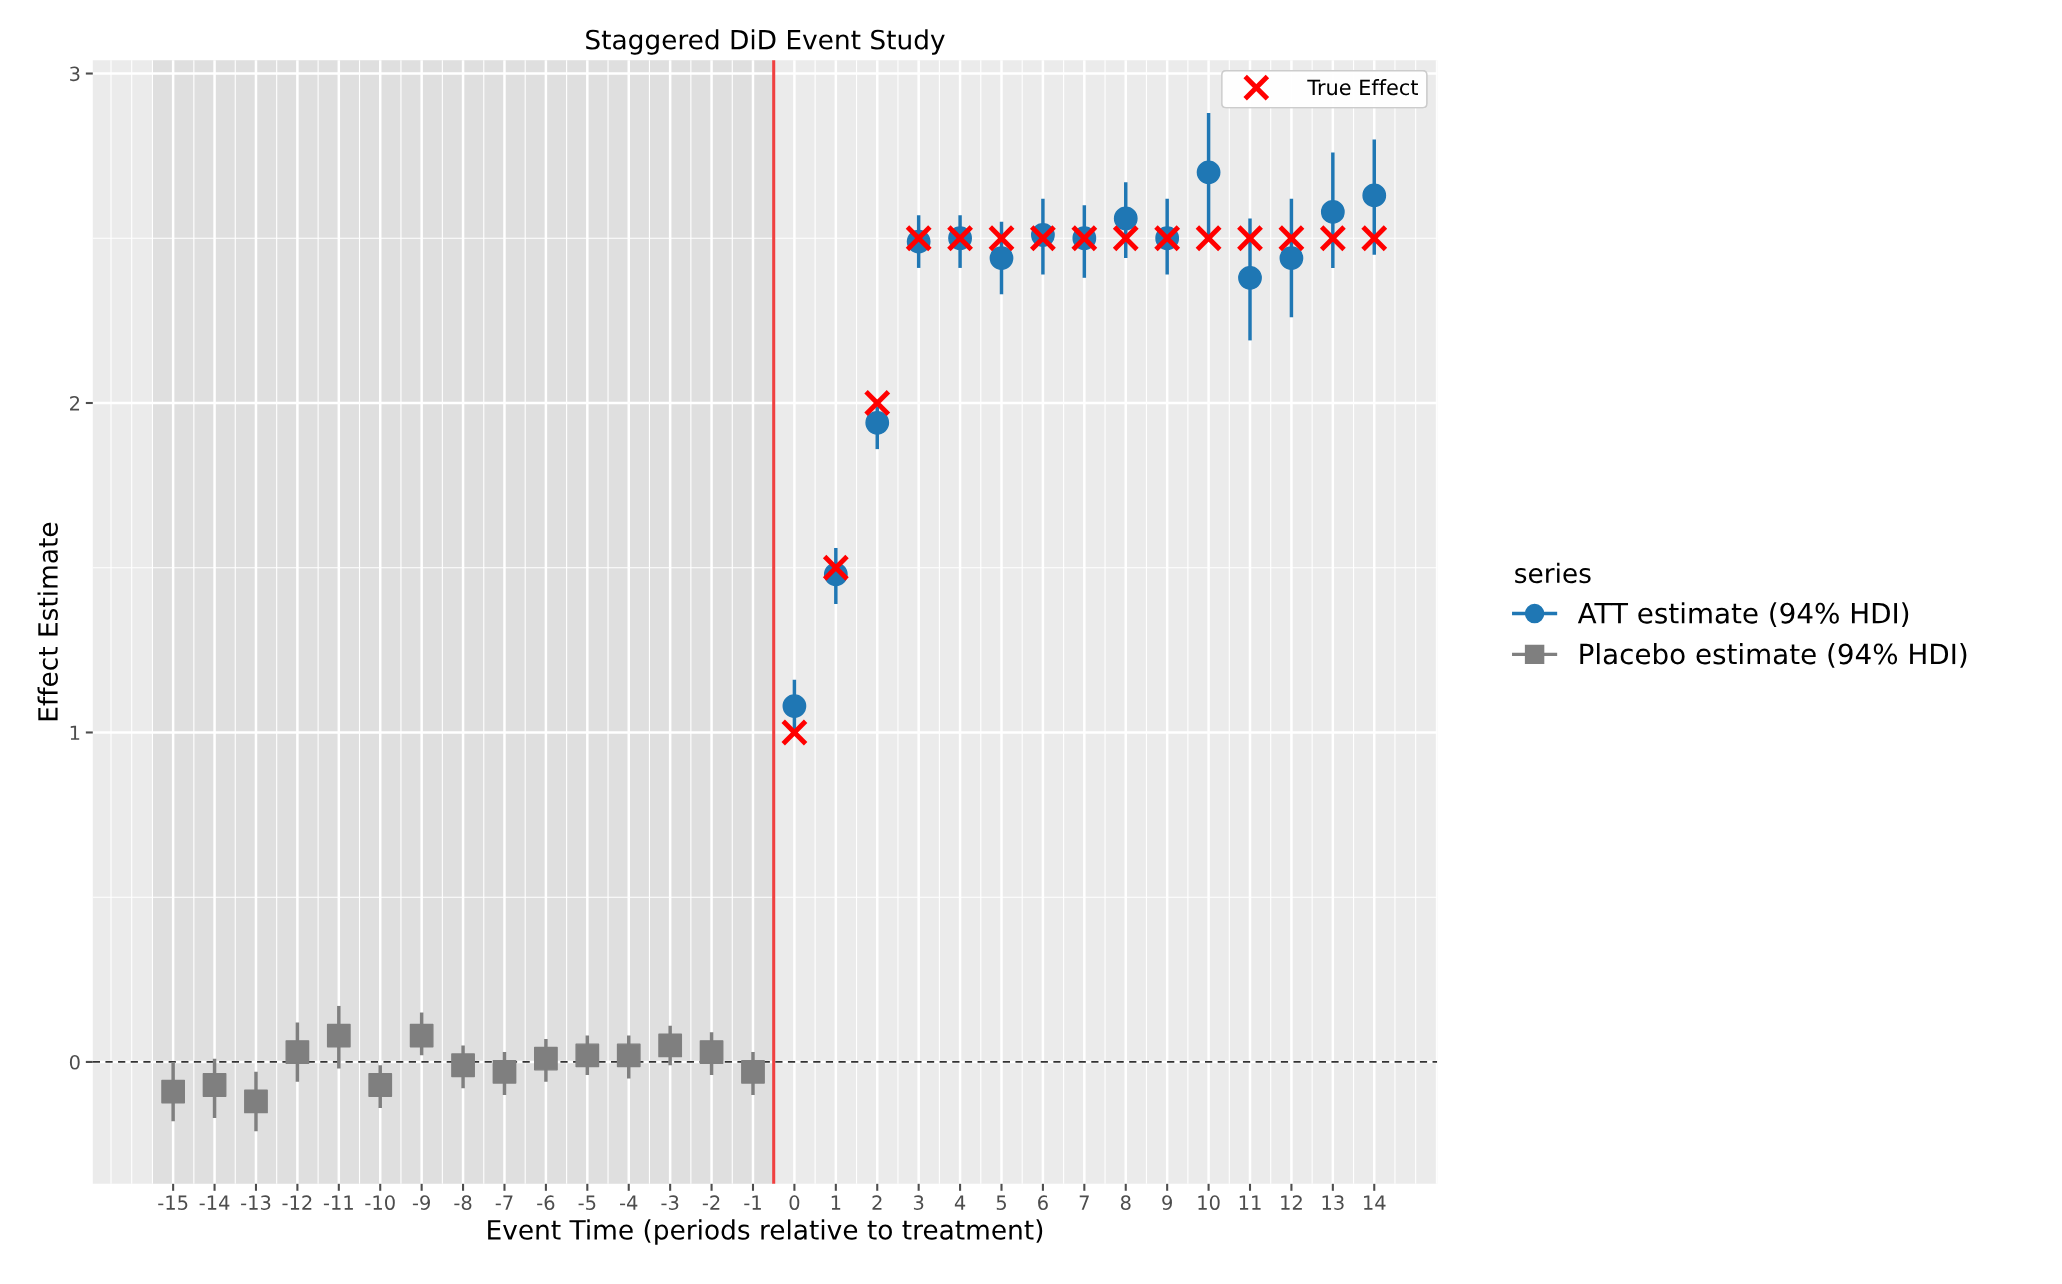 This screenshot has height=1284, width=2062. Describe the element at coordinates (421, 1203) in the screenshot. I see `x-tick-label: -9` at that location.